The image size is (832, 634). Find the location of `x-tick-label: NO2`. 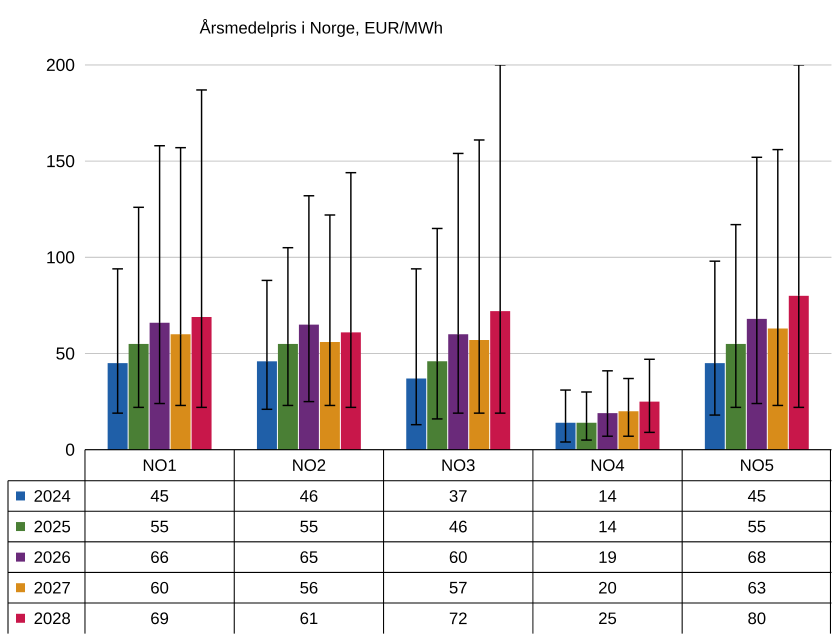

x-tick-label: NO2 is located at coordinates (309, 465).